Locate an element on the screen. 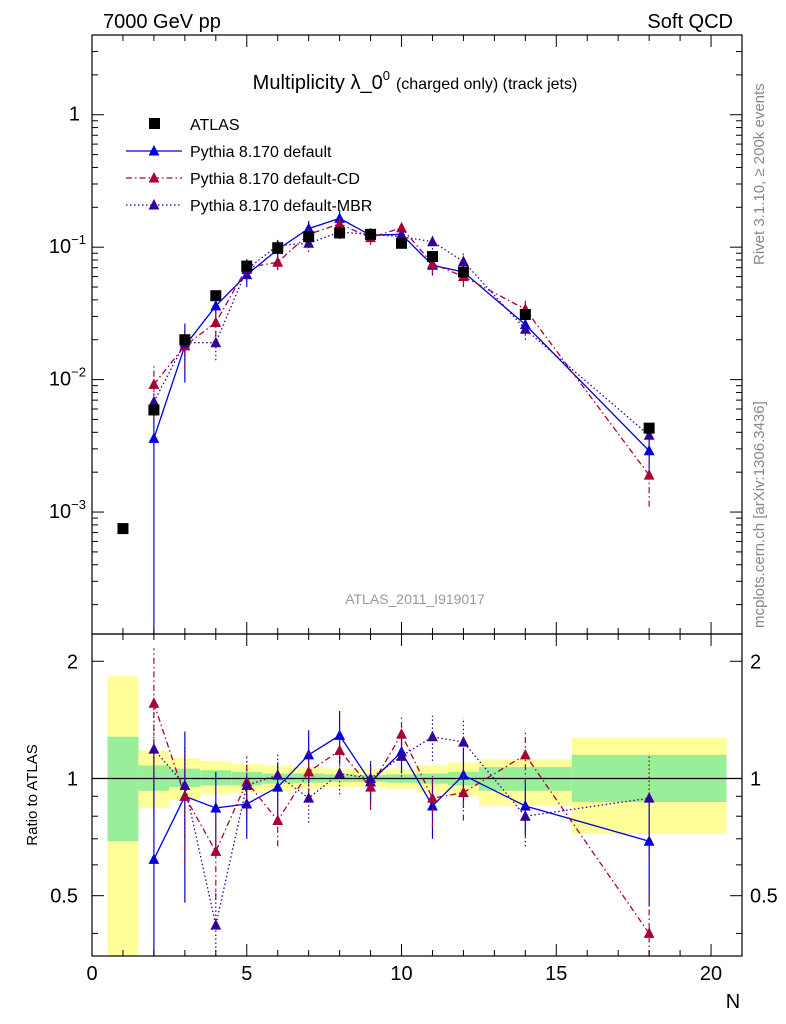  y-tick-label-base: 1 is located at coordinates (74, 115).